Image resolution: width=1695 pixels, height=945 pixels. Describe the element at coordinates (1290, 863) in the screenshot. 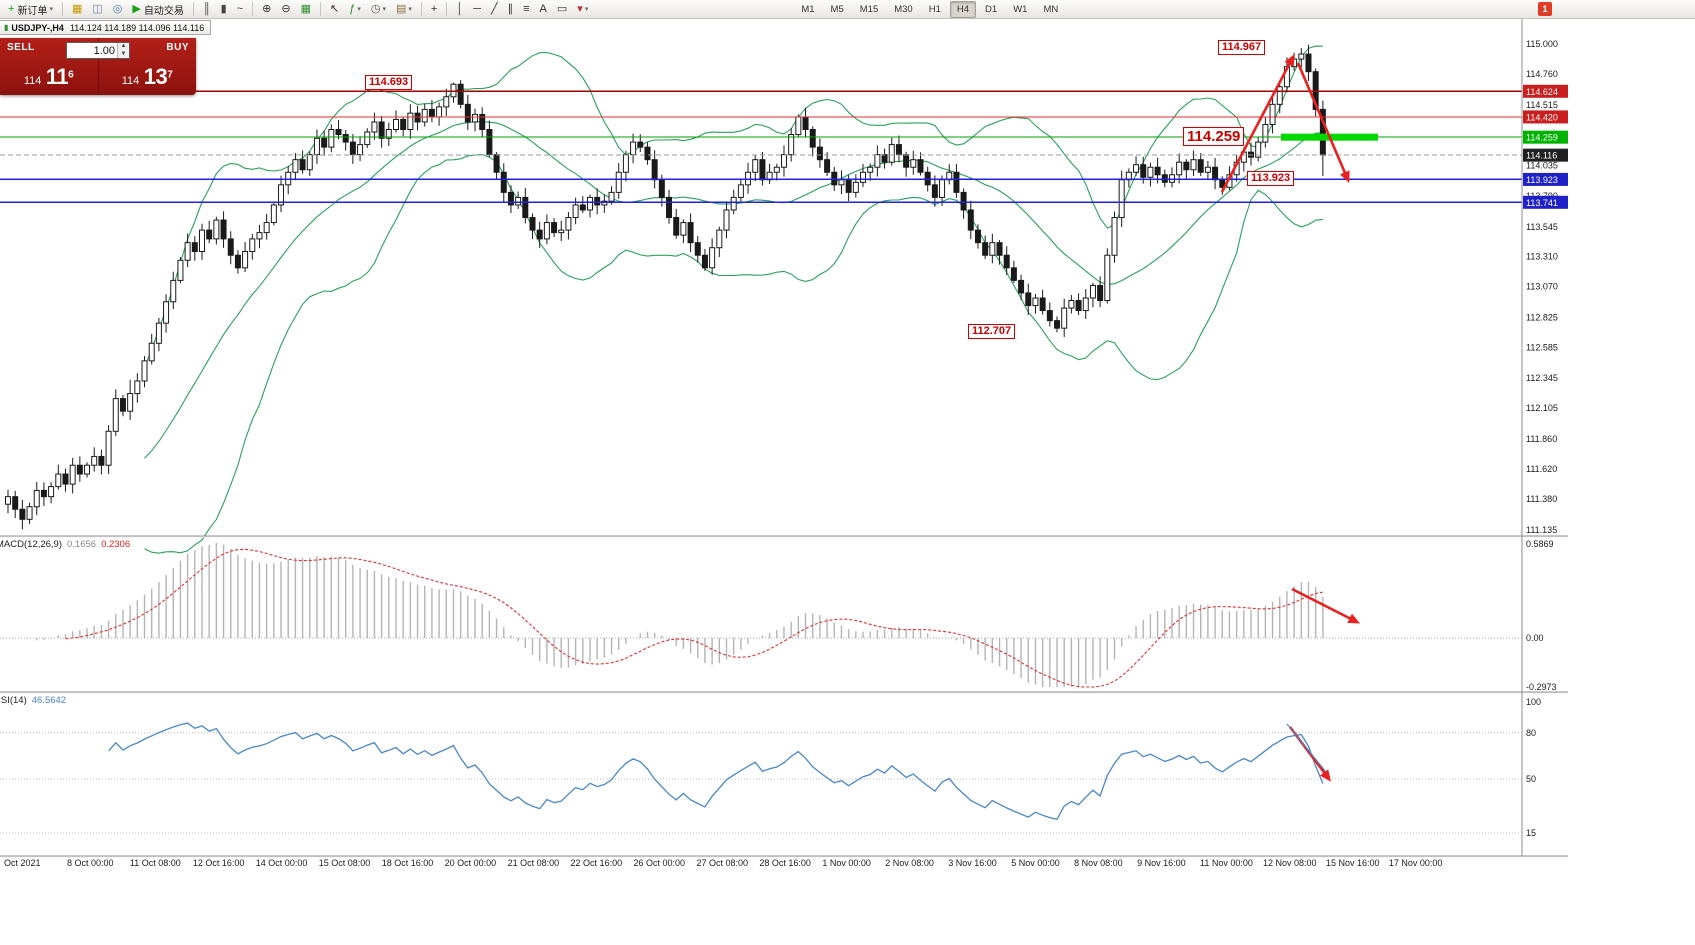

I see `svg-text: 12 Nov 08:00` at that location.